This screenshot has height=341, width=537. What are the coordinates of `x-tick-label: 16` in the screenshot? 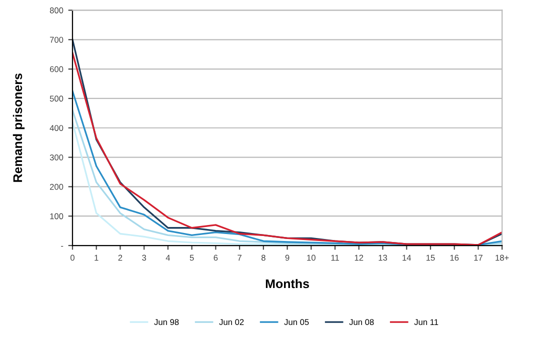 It's located at (454, 257).